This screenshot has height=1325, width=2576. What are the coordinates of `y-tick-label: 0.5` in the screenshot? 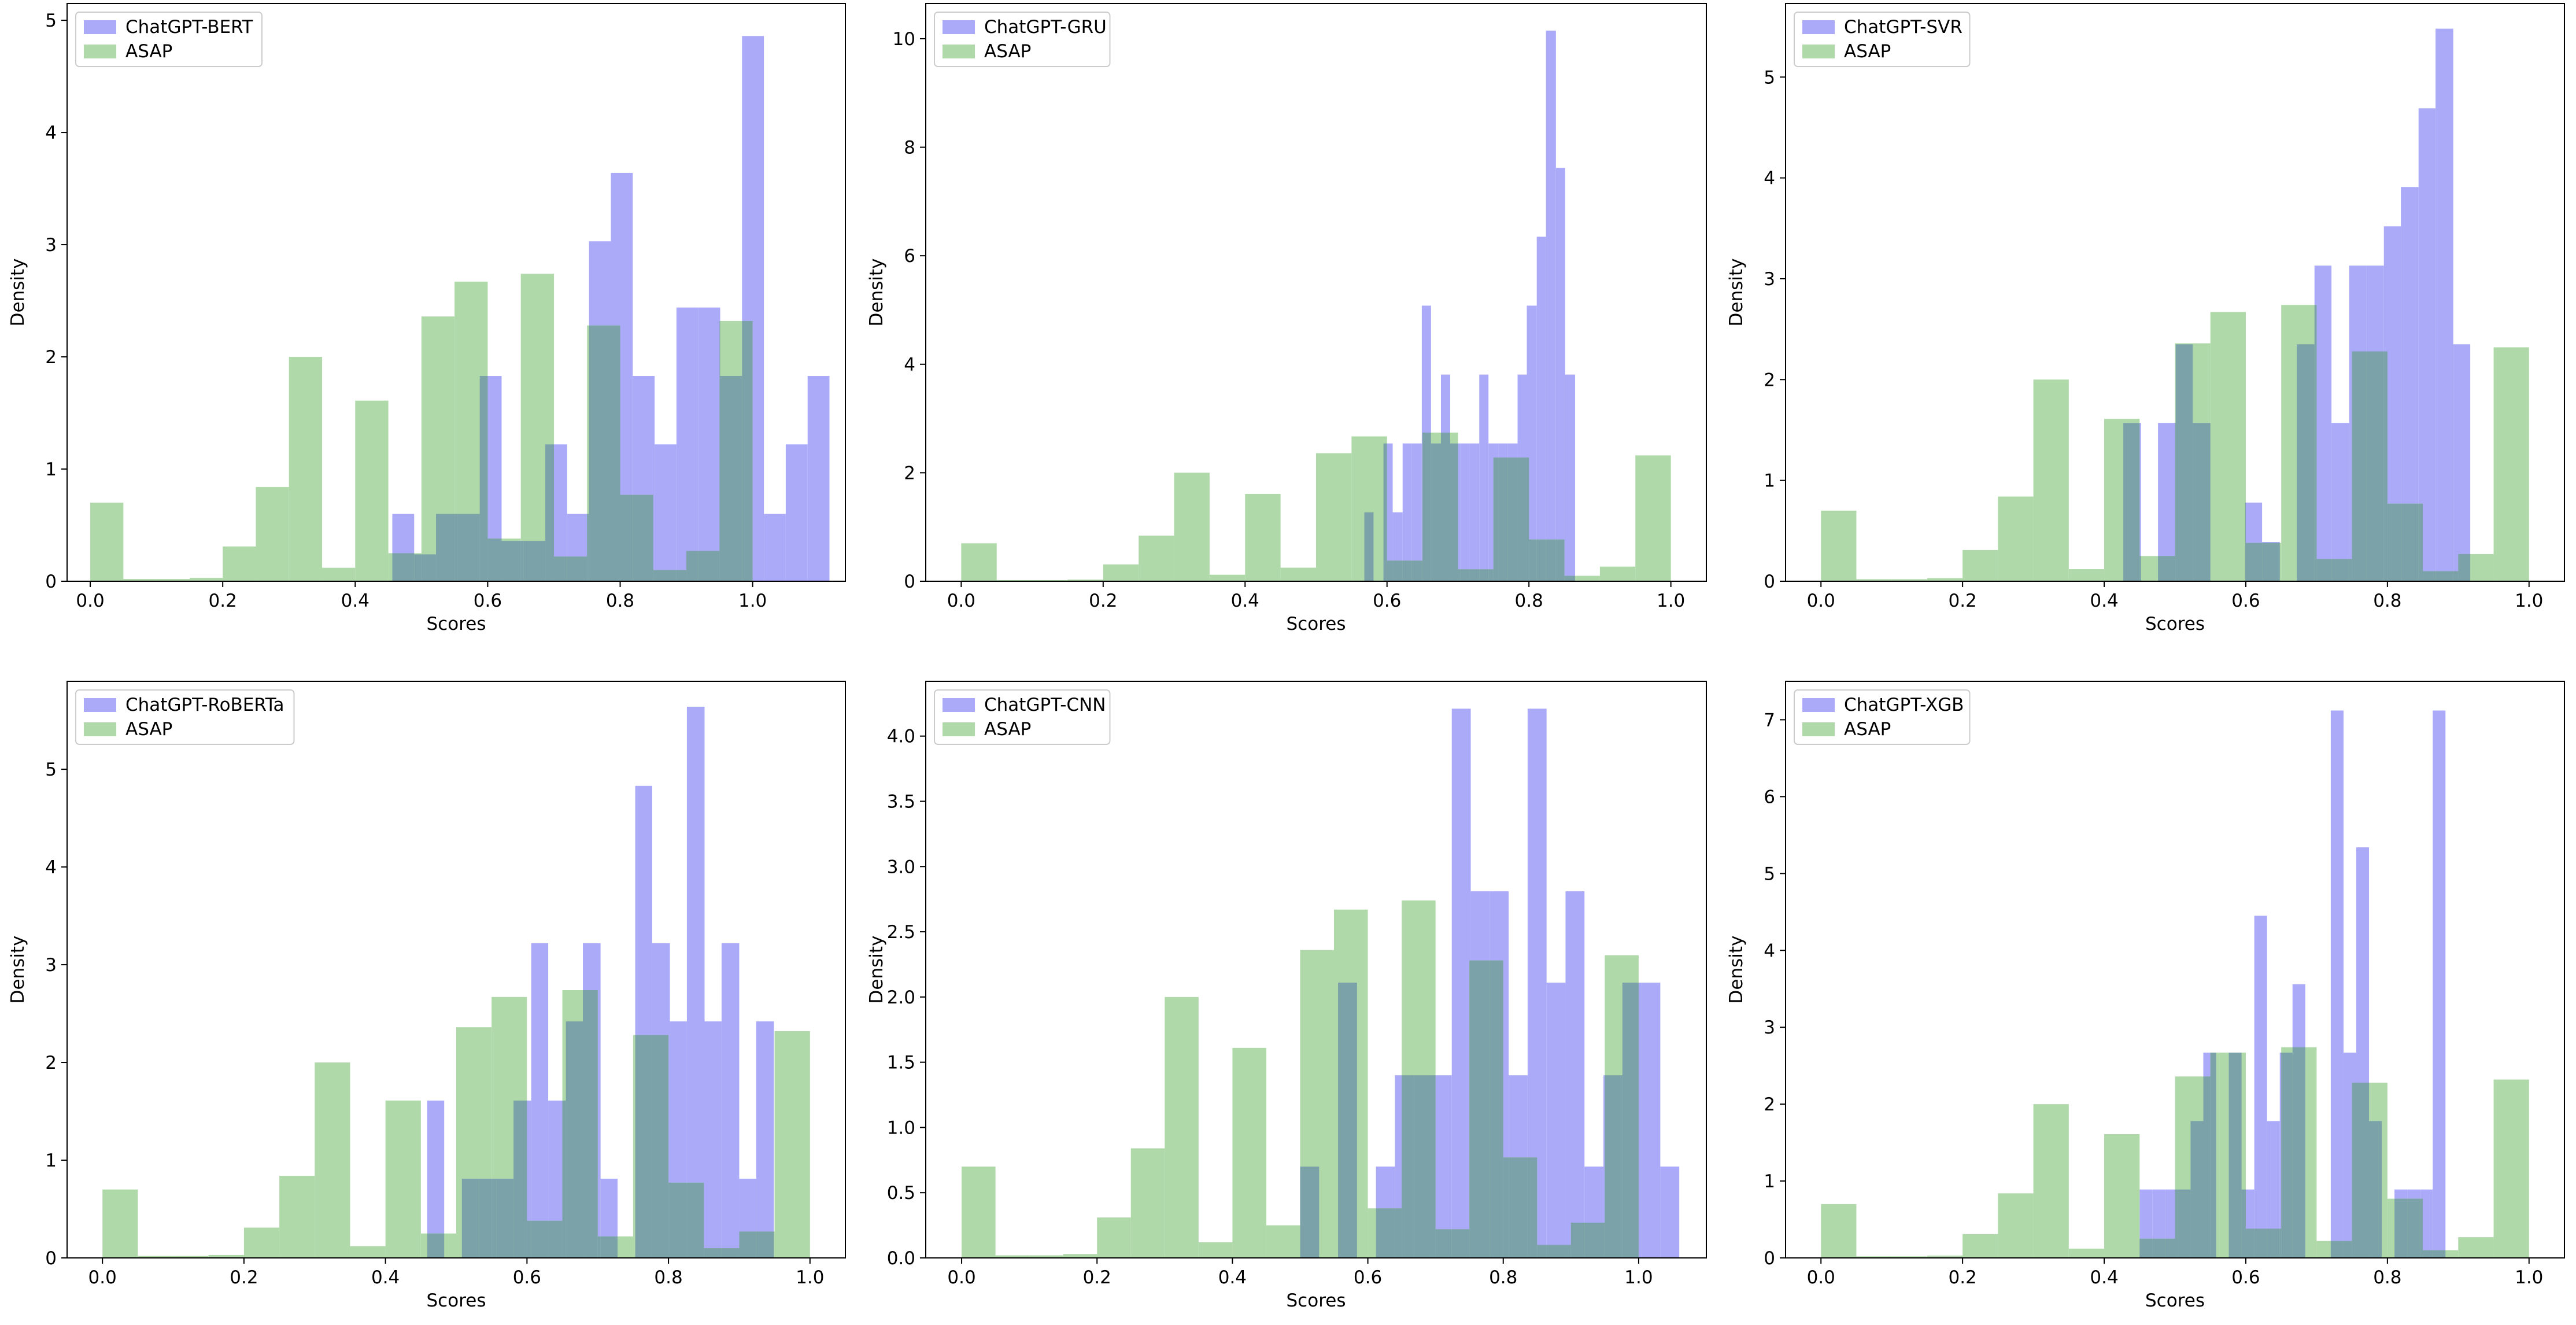 It's located at (901, 1193).